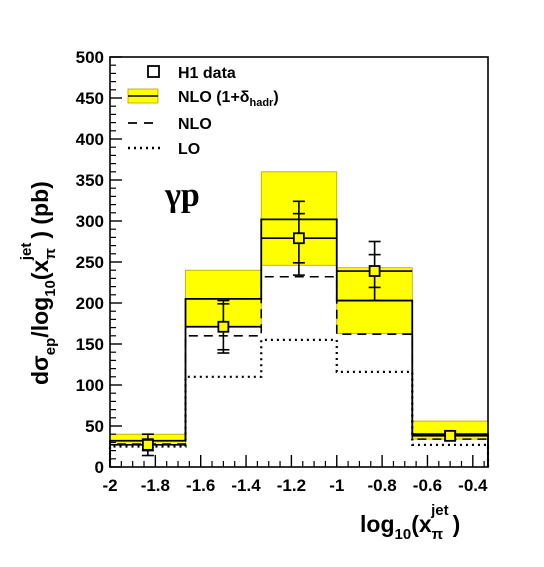 The width and height of the screenshot is (544, 567). I want to click on y-title-jet: jet, so click(26, 252).